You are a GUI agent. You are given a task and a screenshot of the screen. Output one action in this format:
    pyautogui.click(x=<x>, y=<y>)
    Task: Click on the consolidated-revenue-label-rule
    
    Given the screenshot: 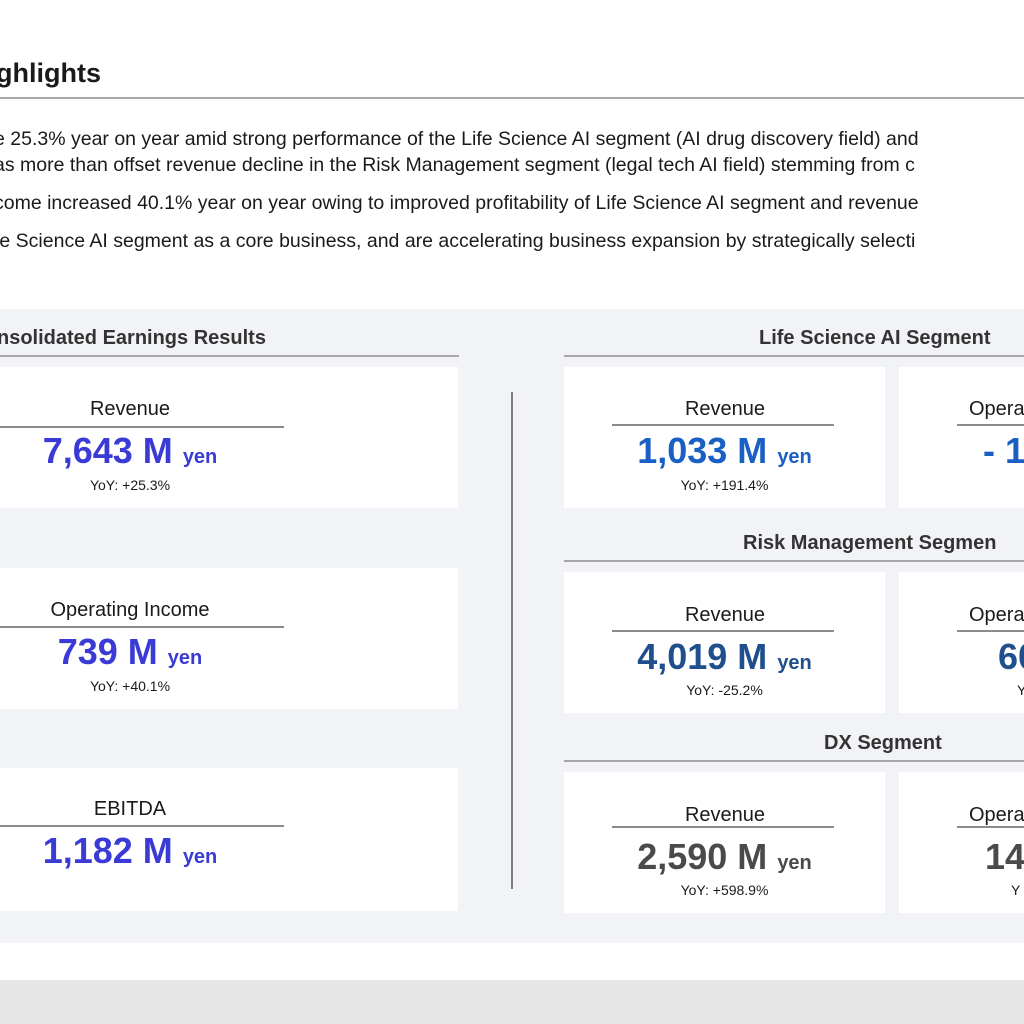 What is the action you would take?
    pyautogui.click(x=142, y=427)
    